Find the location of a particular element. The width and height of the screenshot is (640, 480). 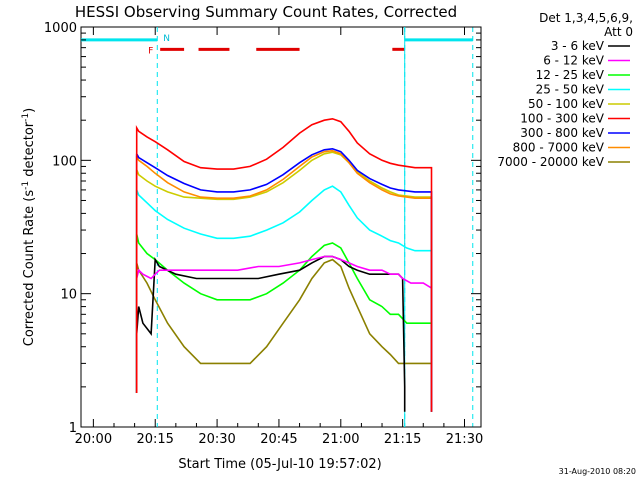

legend-item-label: 100 - 300 keV is located at coordinates (562, 119).